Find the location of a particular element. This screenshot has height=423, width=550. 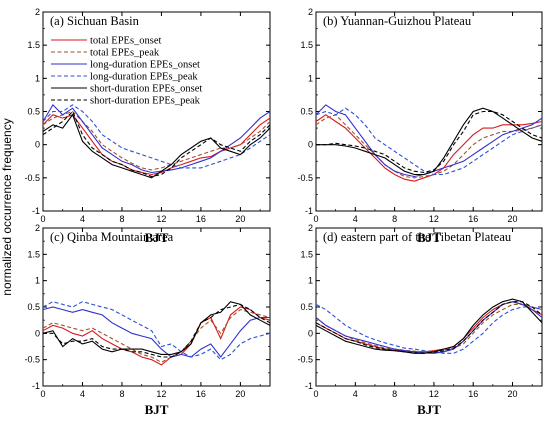

panel-title: (b) Yuannan-Guizhou Plateau is located at coordinates (397, 21).